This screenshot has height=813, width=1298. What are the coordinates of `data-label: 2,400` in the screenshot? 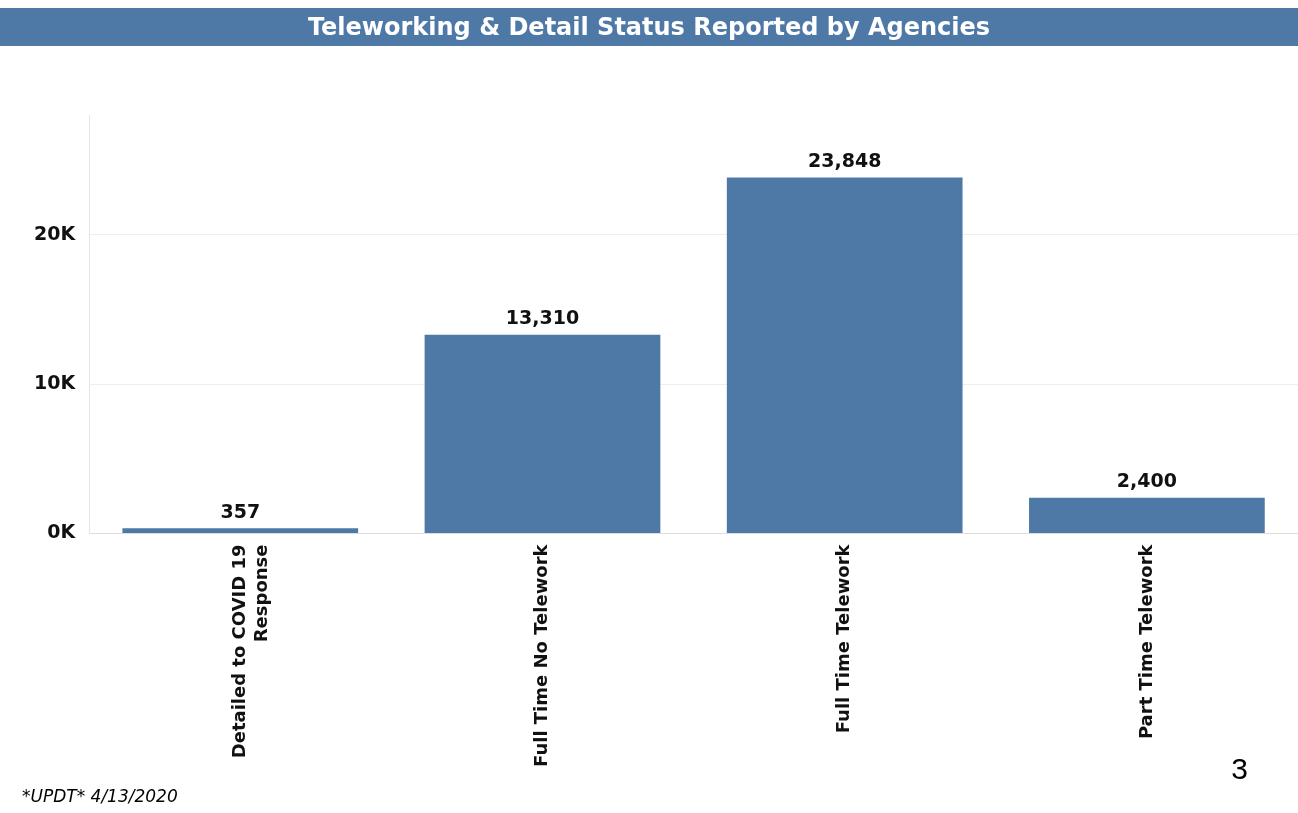 It's located at (1146, 480).